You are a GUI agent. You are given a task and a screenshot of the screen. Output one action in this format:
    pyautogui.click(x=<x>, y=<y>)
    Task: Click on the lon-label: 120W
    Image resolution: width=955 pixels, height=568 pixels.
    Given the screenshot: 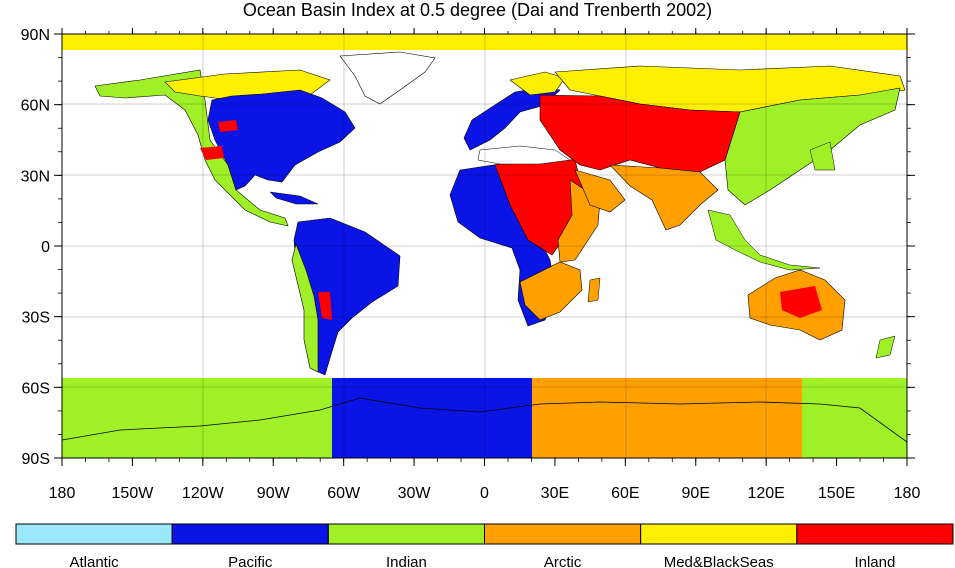 What is the action you would take?
    pyautogui.click(x=203, y=493)
    